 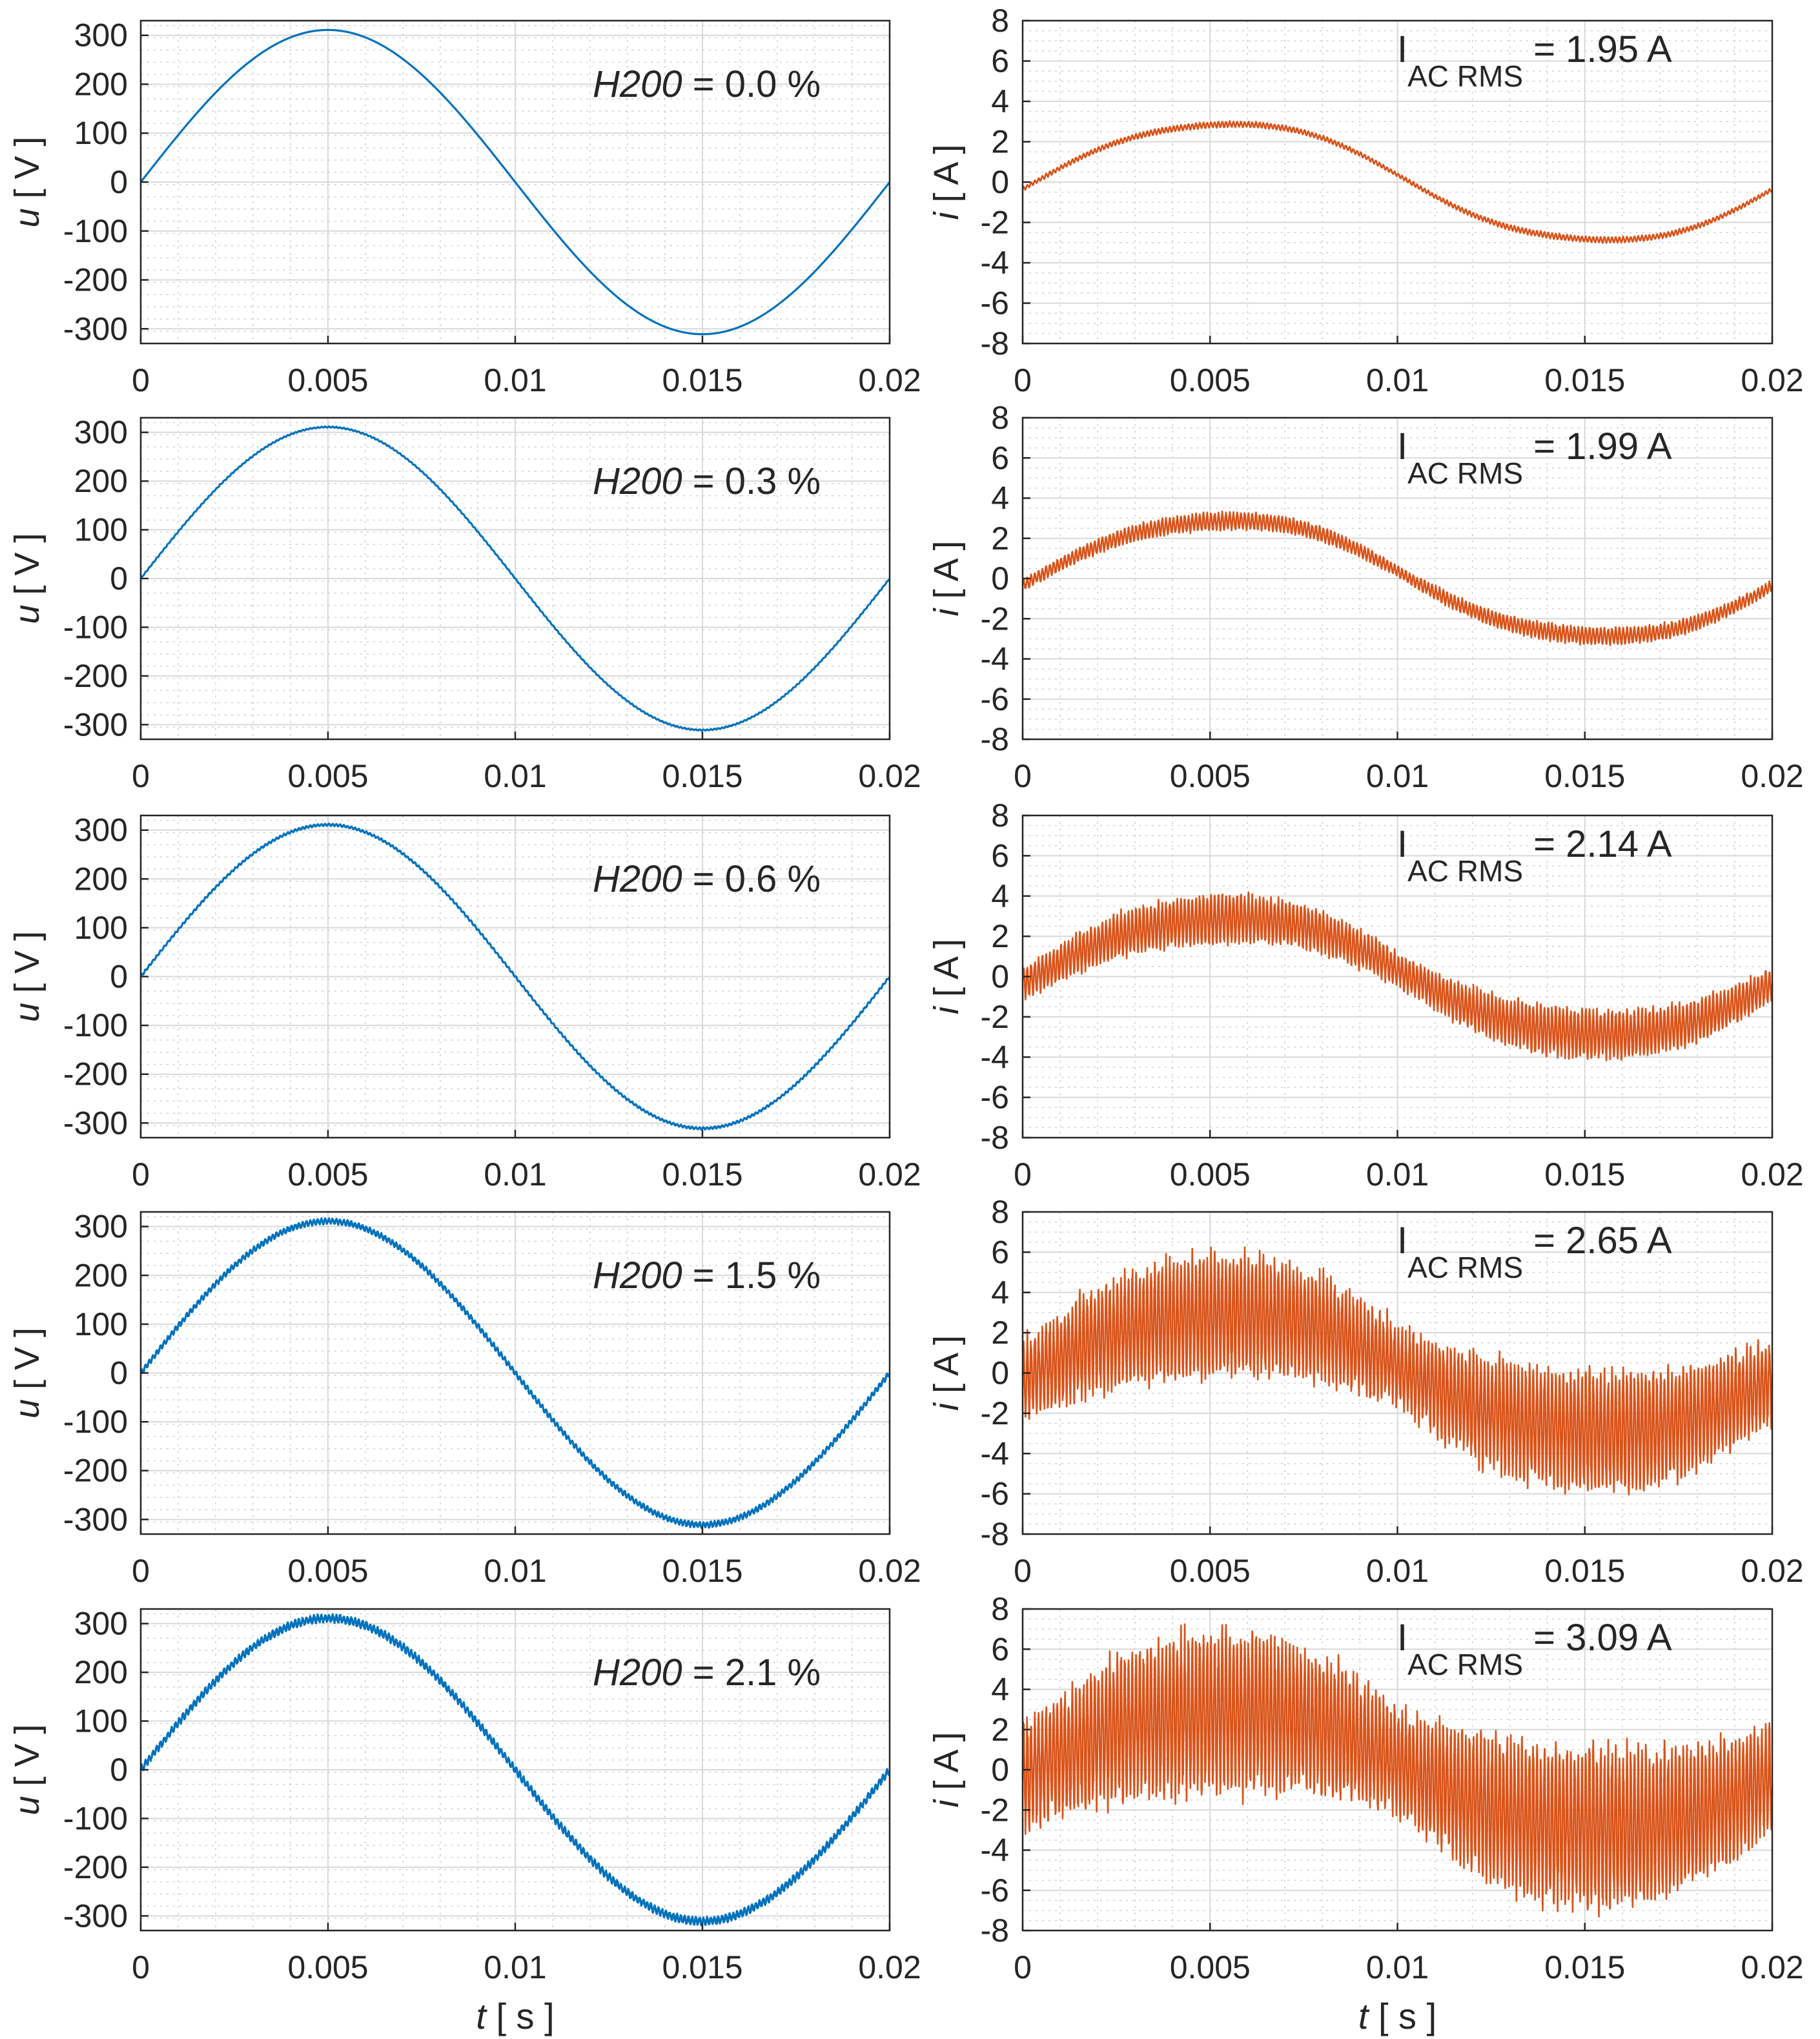 I want to click on irms-annotation: IAC RMS = 2.14 A, so click(x=1534, y=855).